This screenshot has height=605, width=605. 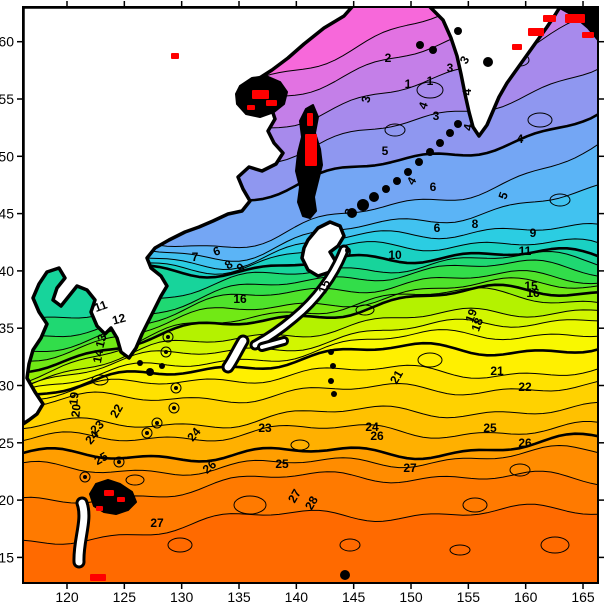 I want to click on contour-label: 26, so click(x=525, y=443).